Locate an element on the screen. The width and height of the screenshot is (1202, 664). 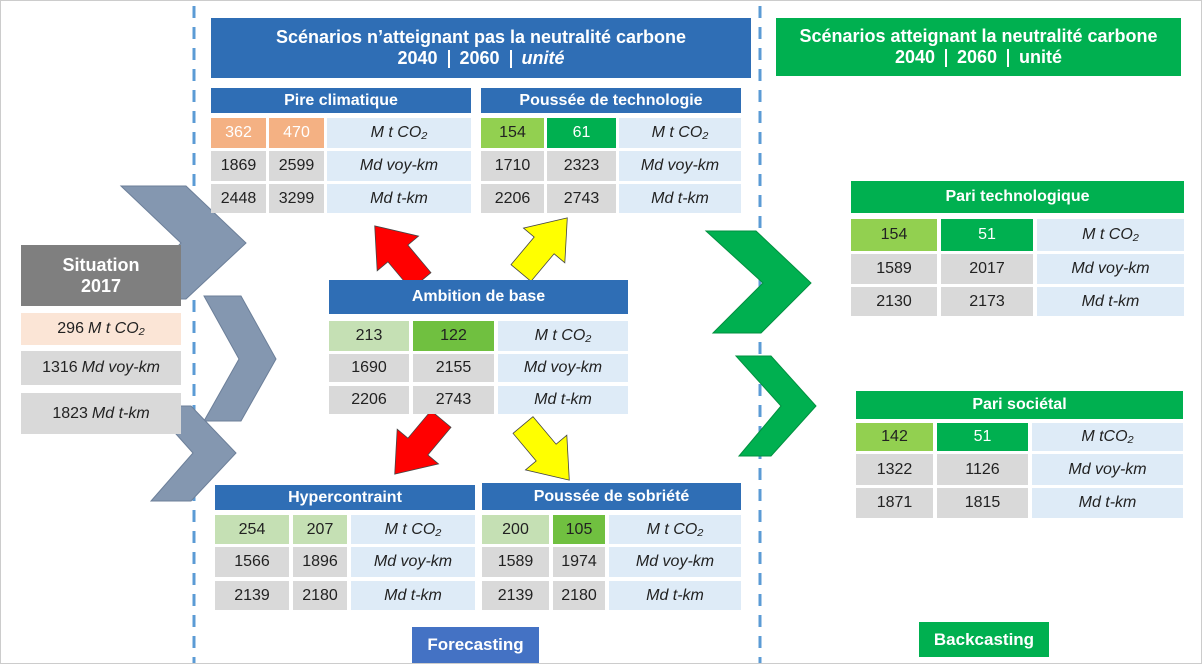
text: 296 is located at coordinates (70, 328).